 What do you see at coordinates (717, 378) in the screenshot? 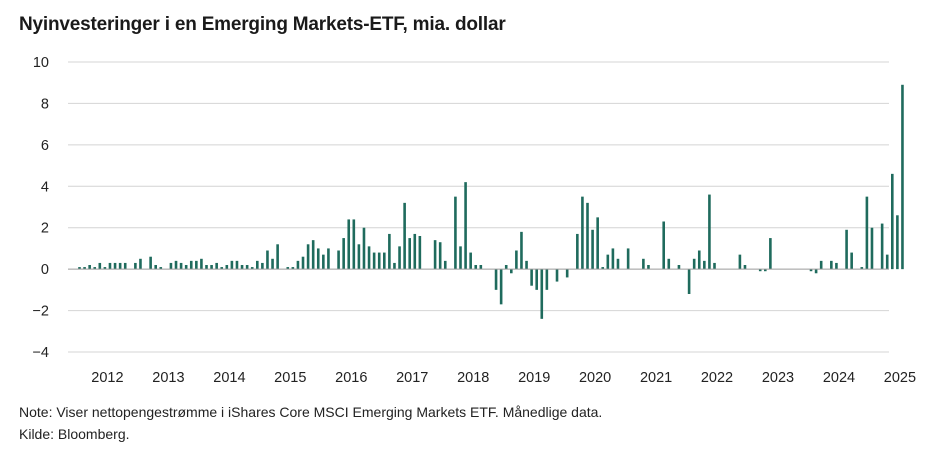
I see `x-tick-label: 2022` at bounding box center [717, 378].